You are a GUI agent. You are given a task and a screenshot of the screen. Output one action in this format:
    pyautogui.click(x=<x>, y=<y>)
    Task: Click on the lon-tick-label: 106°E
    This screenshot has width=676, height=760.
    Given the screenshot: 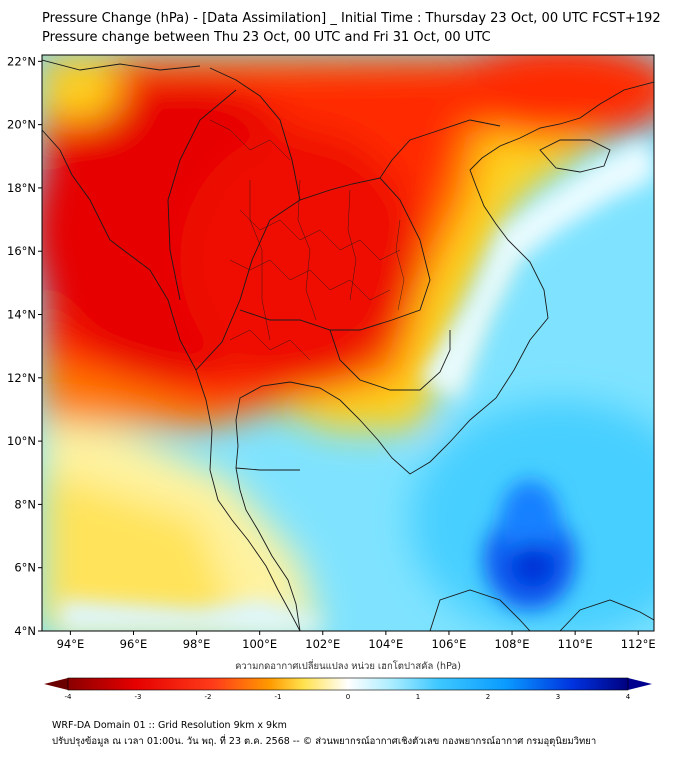 What is the action you would take?
    pyautogui.click(x=448, y=644)
    